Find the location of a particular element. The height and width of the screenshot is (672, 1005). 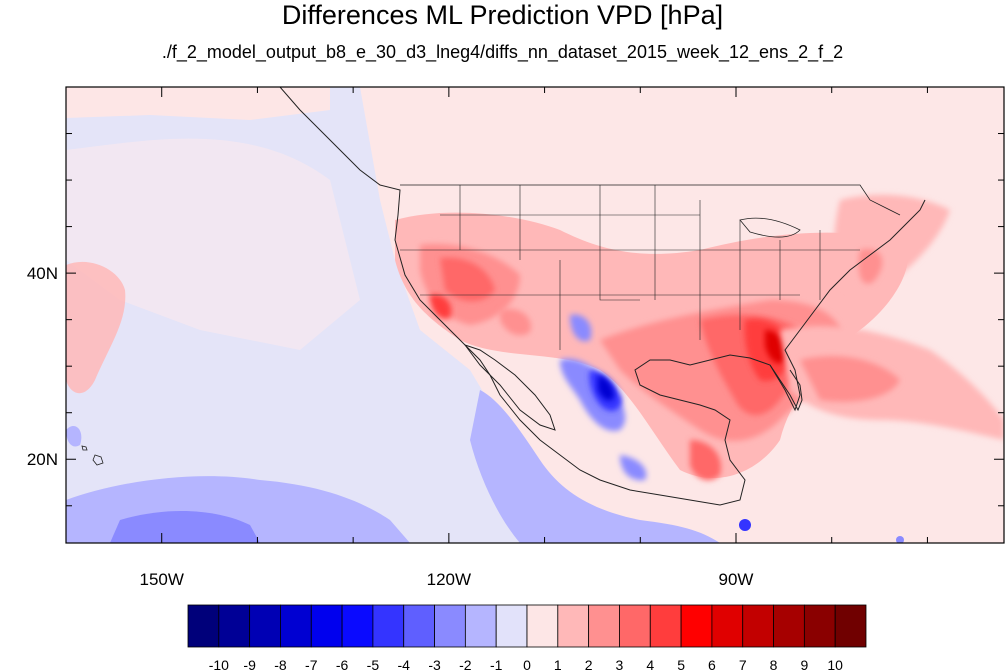

colorbar-label: -6 is located at coordinates (342, 664).